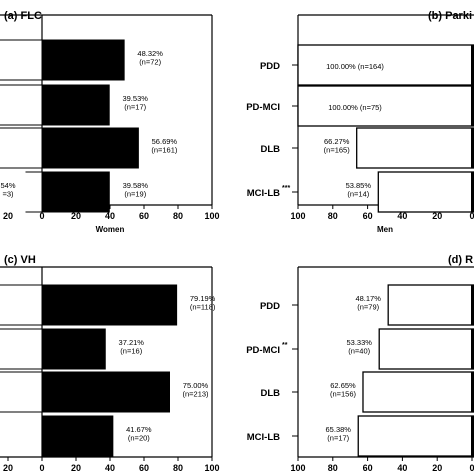  Describe the element at coordinates (23, 16) in the screenshot. I see `panel-title: (a) FLC` at that location.